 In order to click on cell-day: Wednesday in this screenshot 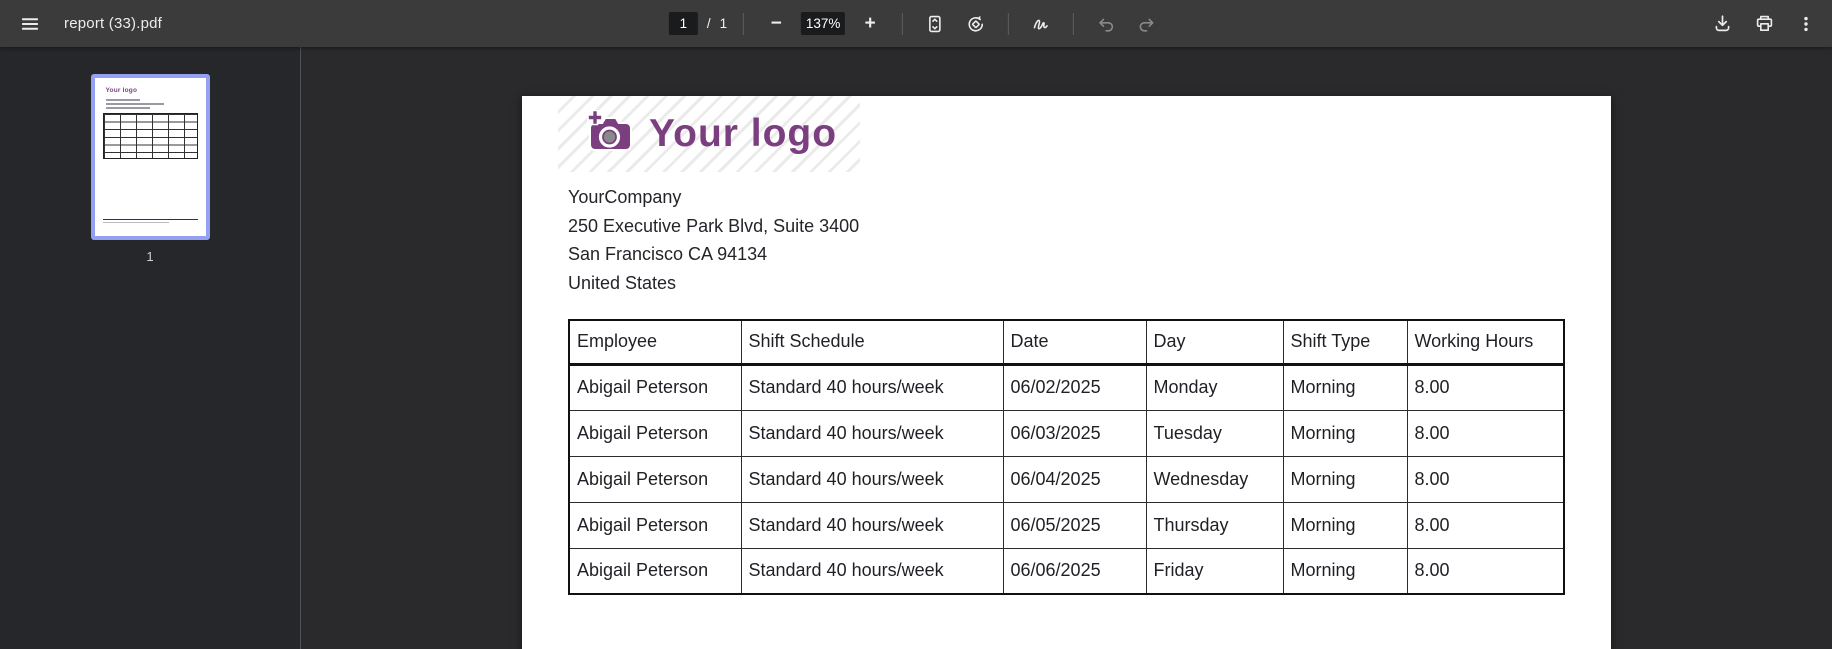, I will do `click(1214, 479)`.